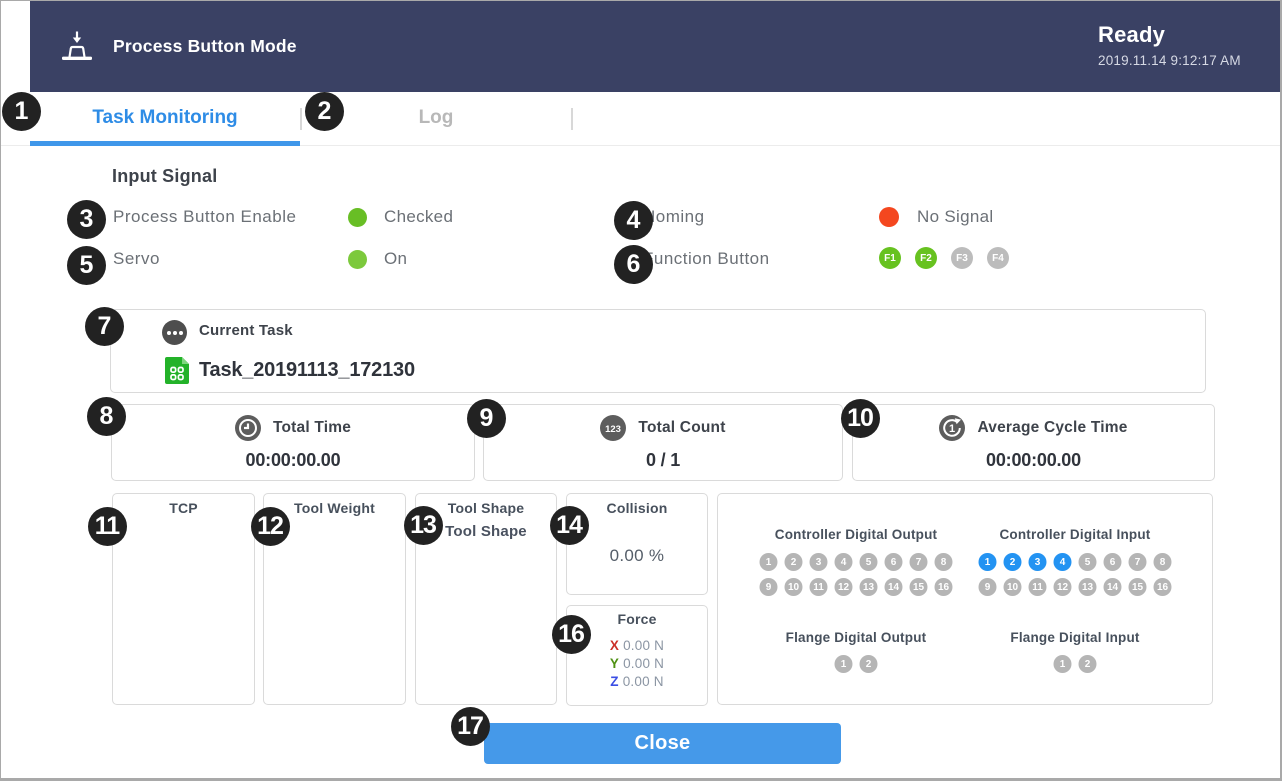 This screenshot has width=1282, height=781. I want to click on force-z-row: Z 0.00 N, so click(637, 681).